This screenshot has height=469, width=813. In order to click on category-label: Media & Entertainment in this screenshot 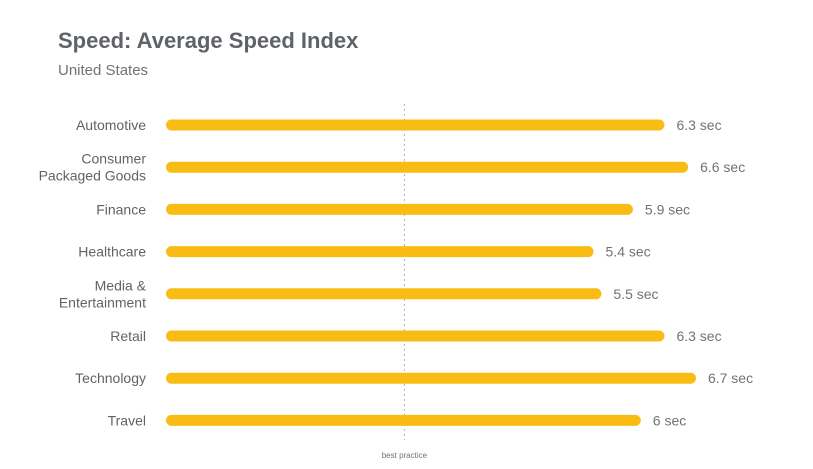, I will do `click(103, 293)`.